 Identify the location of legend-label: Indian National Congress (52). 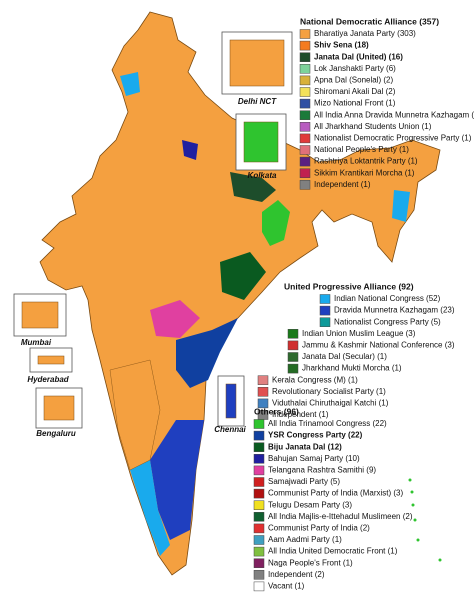
(387, 298).